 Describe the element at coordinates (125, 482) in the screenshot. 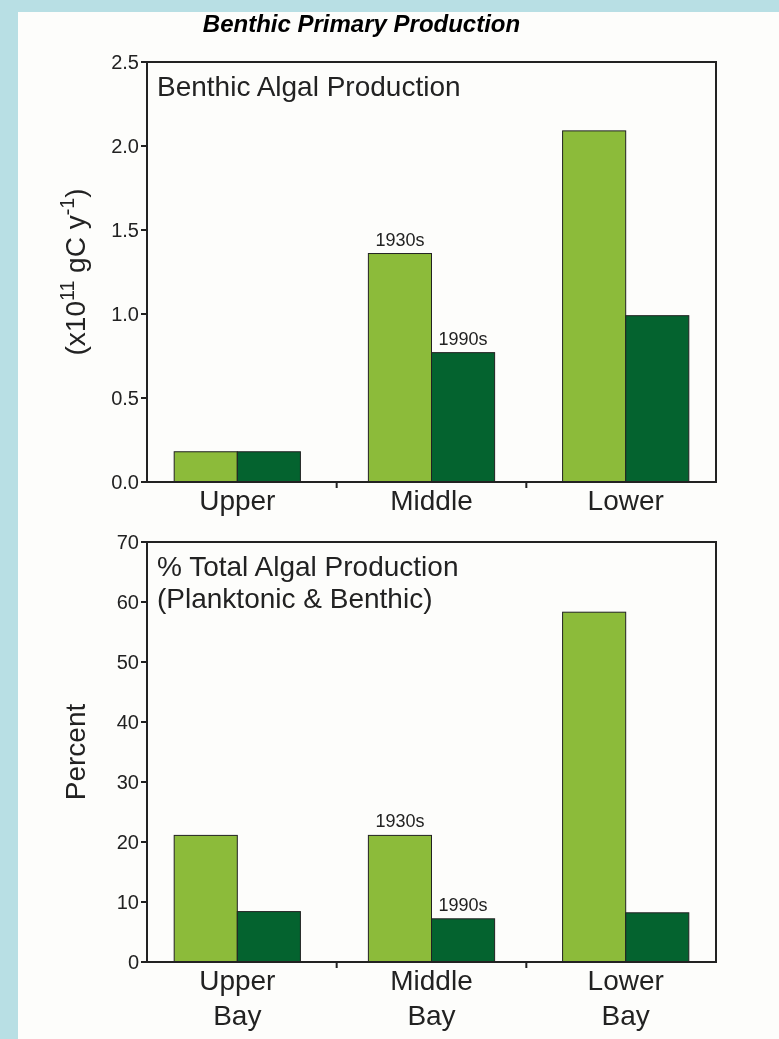

I see `y-tick-label: 0.0` at that location.